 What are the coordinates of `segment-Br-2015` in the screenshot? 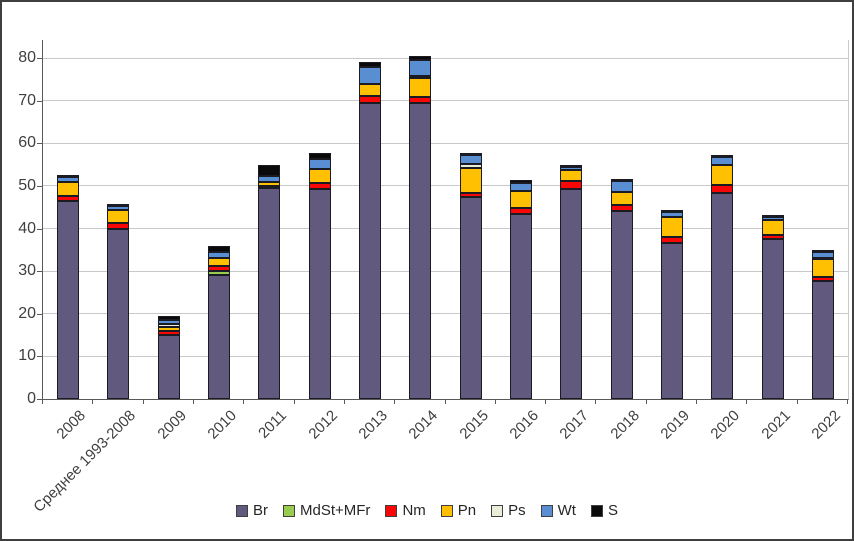 It's located at (470, 297).